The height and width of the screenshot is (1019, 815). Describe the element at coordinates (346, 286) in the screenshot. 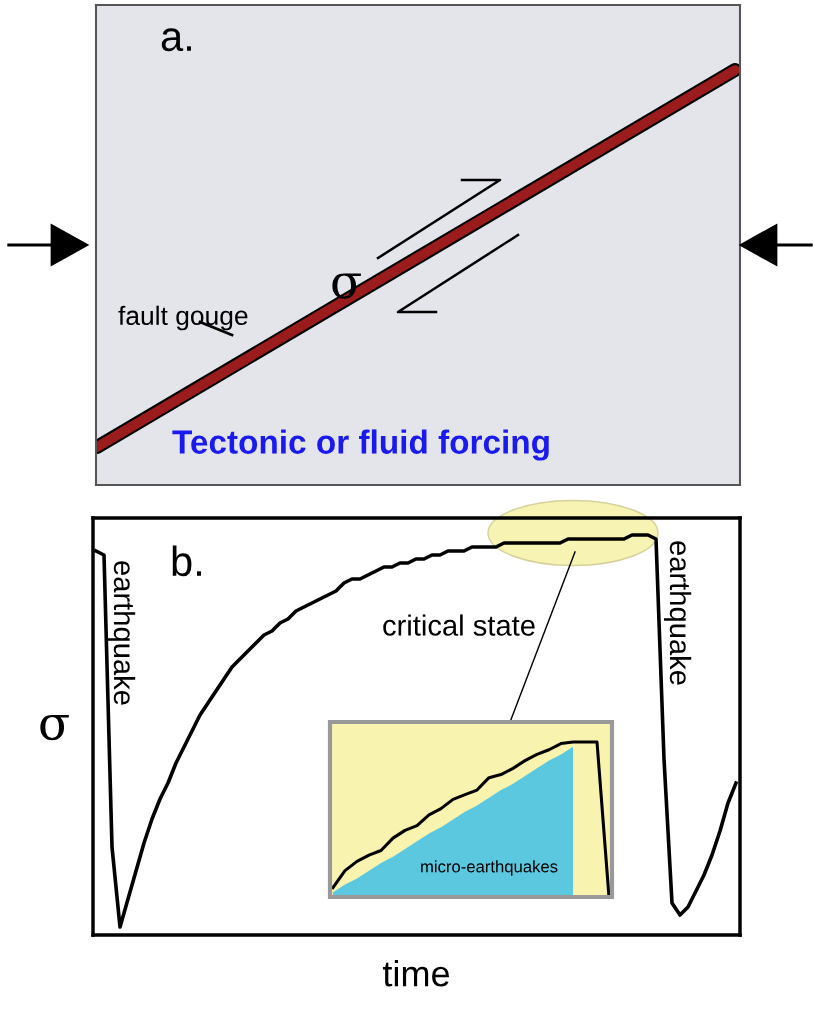

I see `text: σ` at that location.